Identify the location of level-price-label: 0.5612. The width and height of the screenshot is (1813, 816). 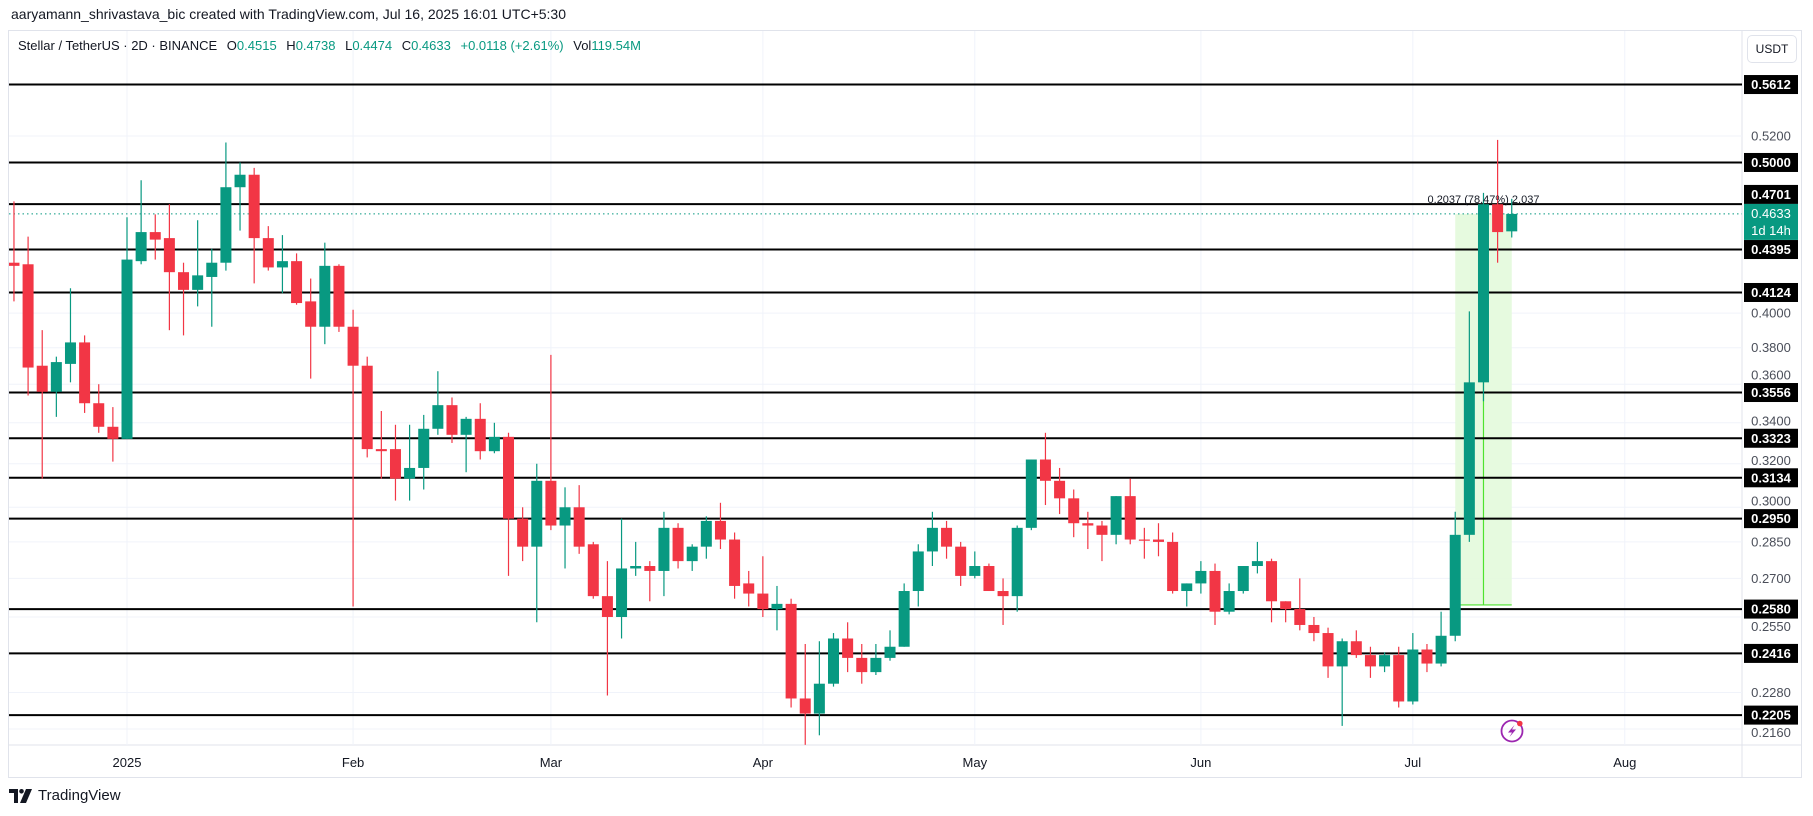
(1771, 85).